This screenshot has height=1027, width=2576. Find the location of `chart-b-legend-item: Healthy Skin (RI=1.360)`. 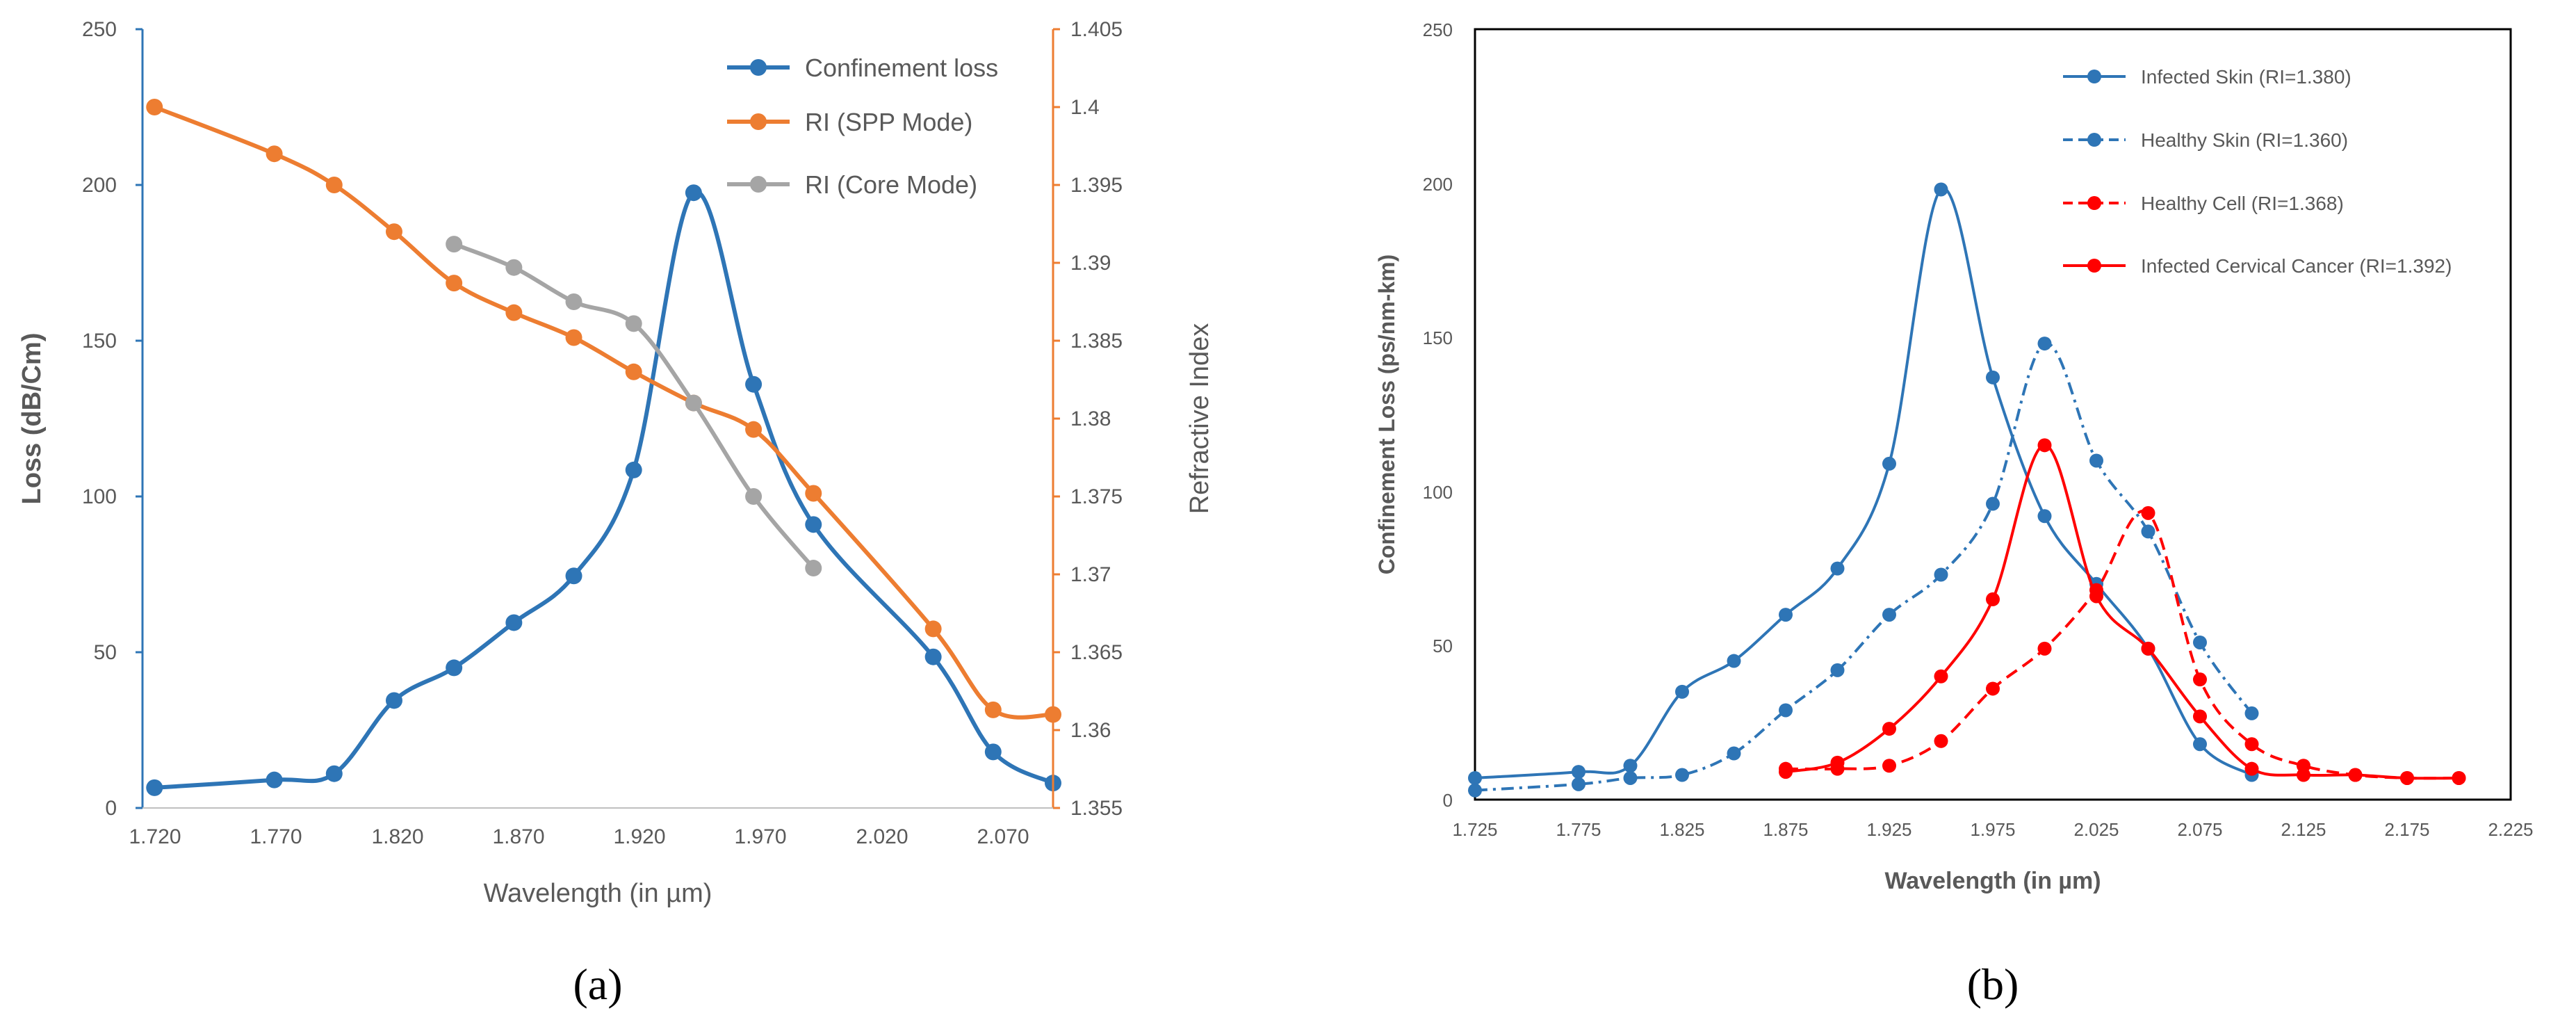

chart-b-legend-item: Healthy Skin (RI=1.360) is located at coordinates (2205, 140).